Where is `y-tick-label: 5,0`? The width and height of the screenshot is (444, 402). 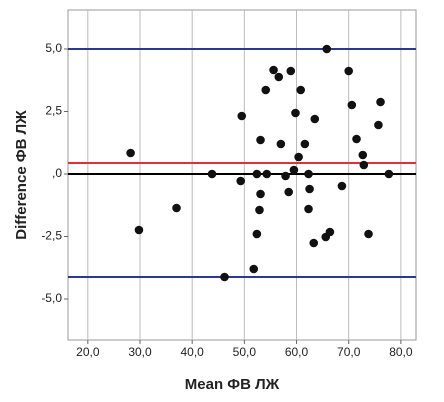 y-tick-label: 5,0 is located at coordinates (53, 48).